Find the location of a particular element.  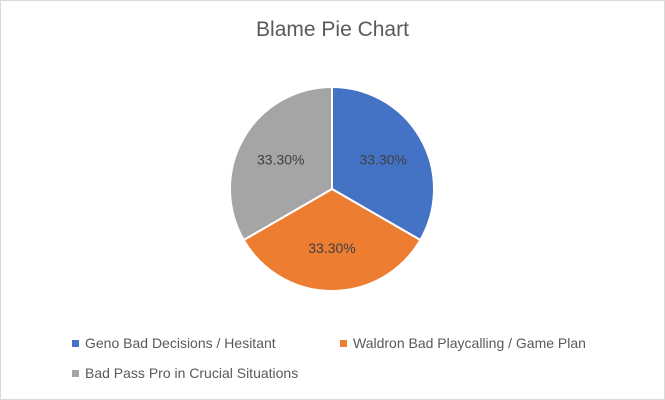

legend-item-pass-pro: Bad Pass Pro in Crucial Situations is located at coordinates (185, 373).